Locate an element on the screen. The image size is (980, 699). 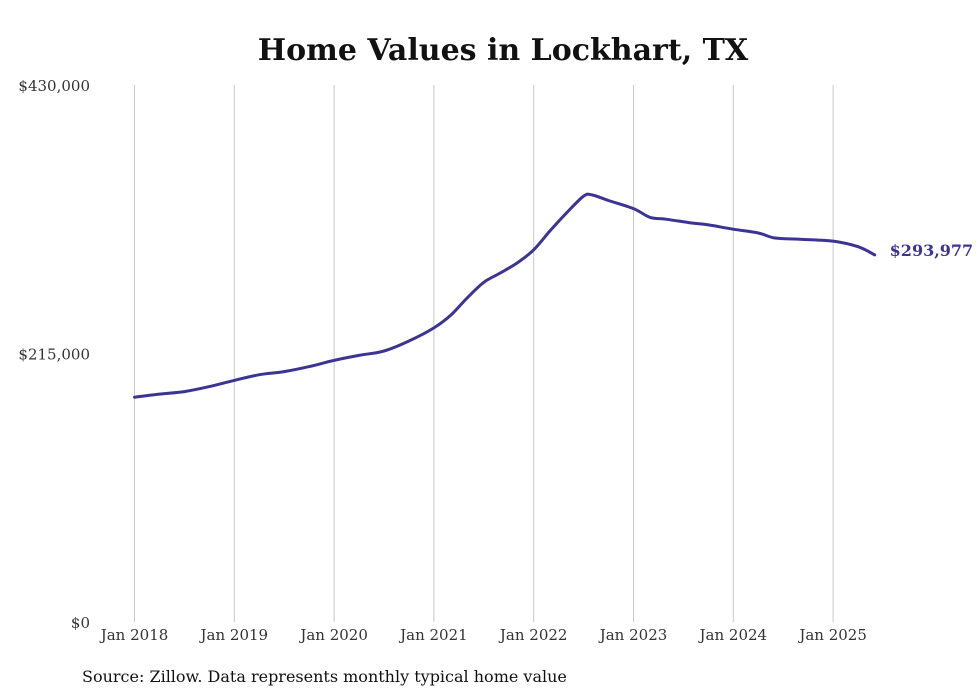
y-tick-label: $215,000 is located at coordinates (54, 355).